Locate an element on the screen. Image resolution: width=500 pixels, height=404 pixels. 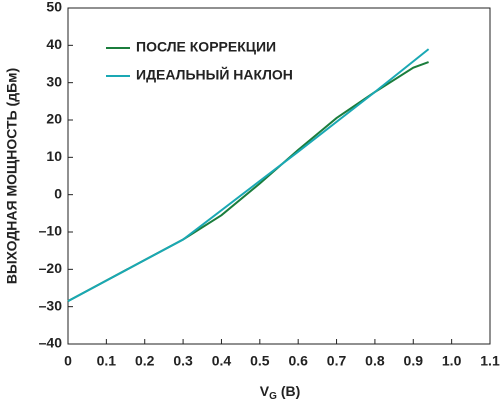
x-label-main: V is located at coordinates (265, 391).